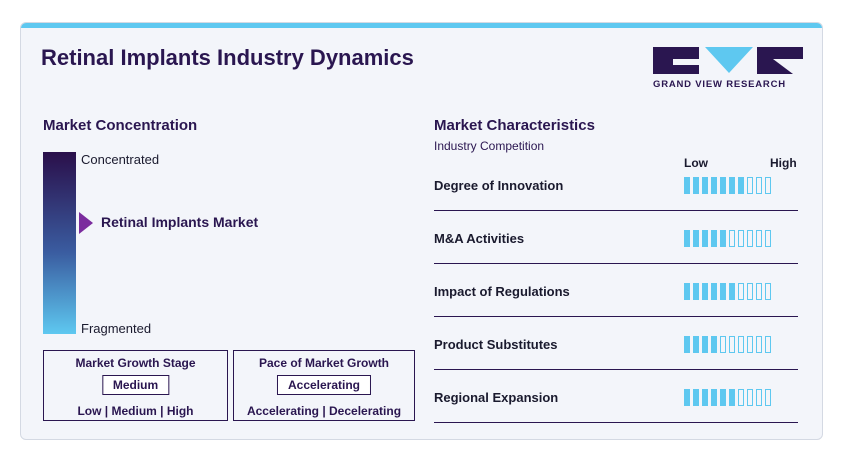 Image resolution: width=853 pixels, height=453 pixels. Describe the element at coordinates (227, 57) in the screenshot. I see `page-title: Retinal Implants Industry Dynamics` at that location.